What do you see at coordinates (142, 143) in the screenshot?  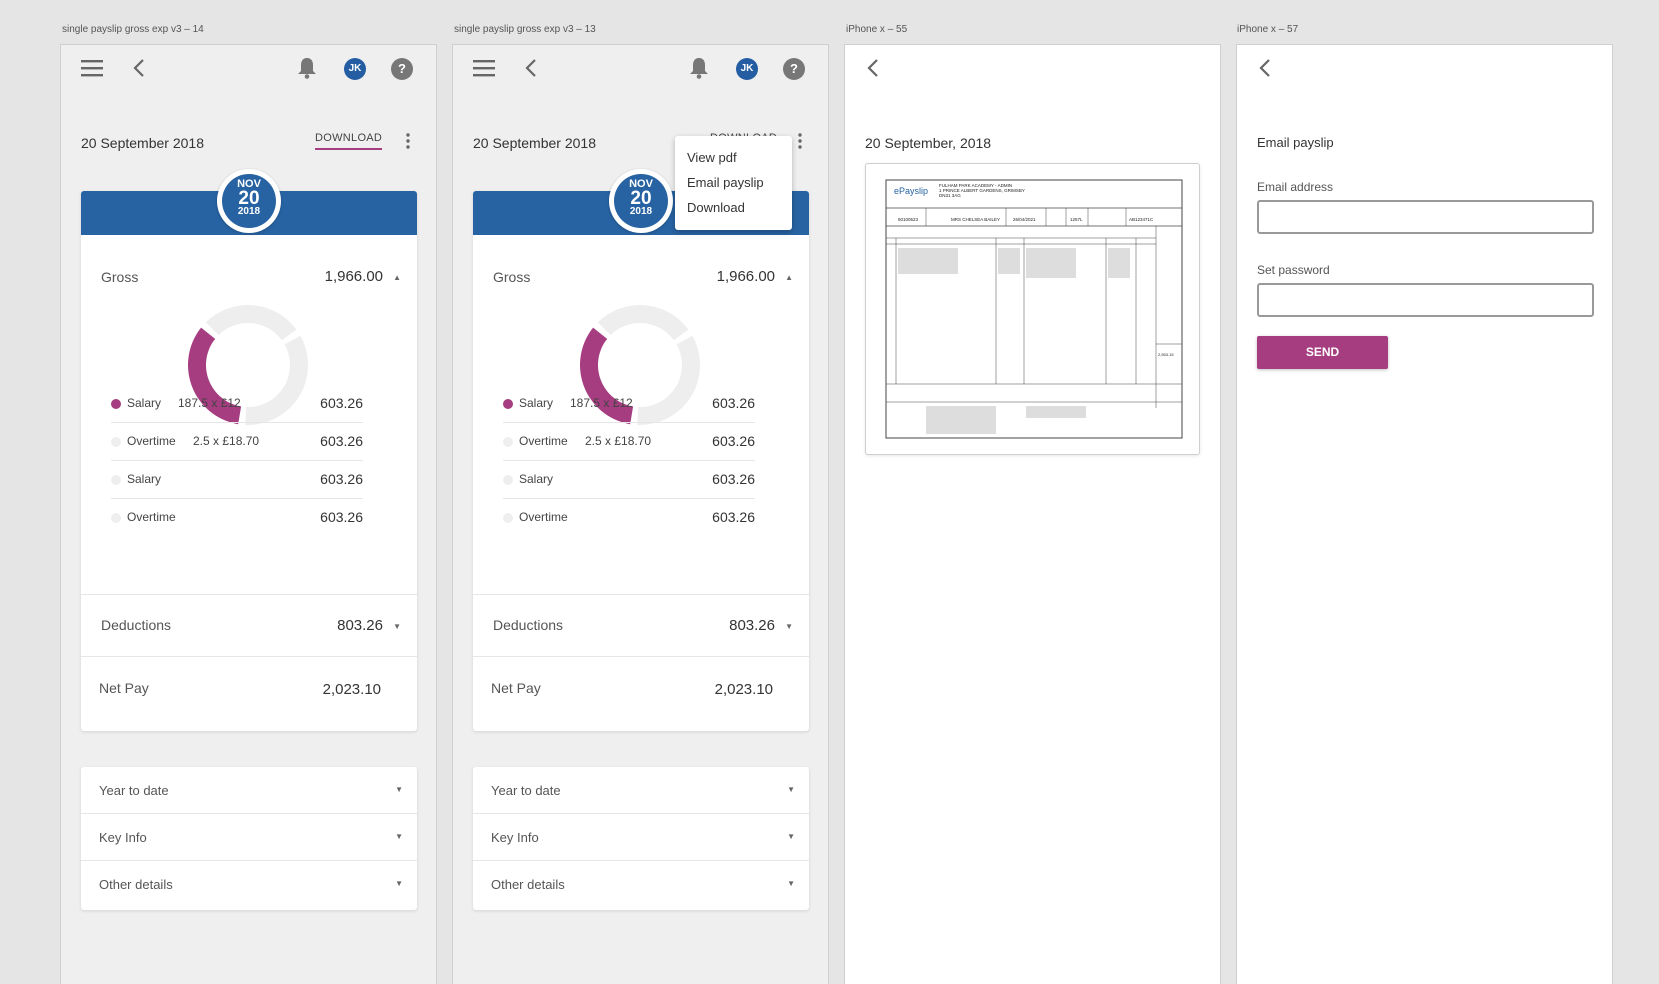 I see `payslip-date: 20 September 2018` at bounding box center [142, 143].